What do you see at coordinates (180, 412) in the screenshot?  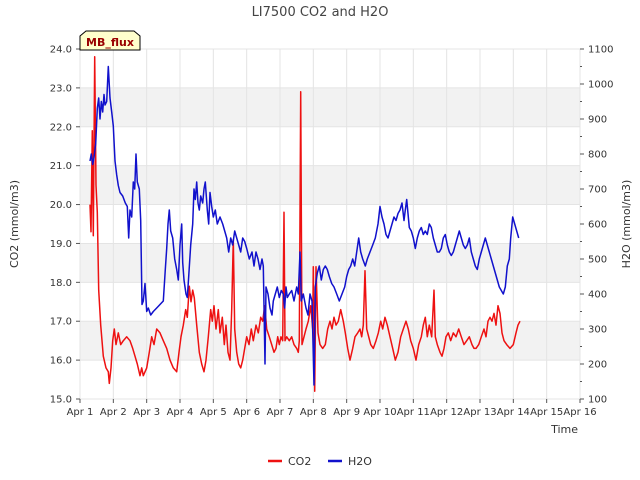 I see `x-tick-label: Apr 4` at bounding box center [180, 412].